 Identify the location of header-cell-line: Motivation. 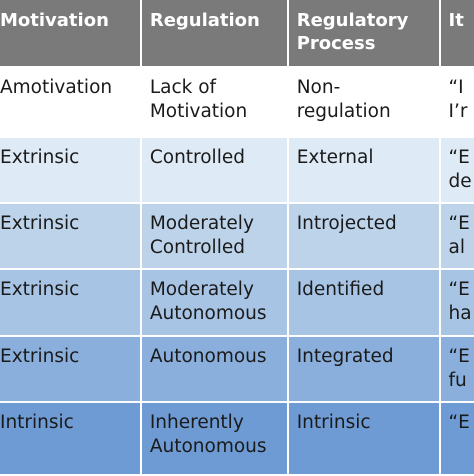
(70, 20).